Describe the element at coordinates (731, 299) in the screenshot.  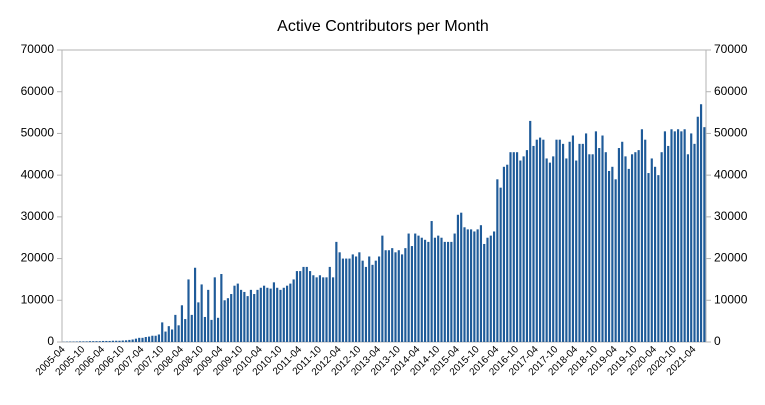
I see `y2-tick-label: 10000` at that location.